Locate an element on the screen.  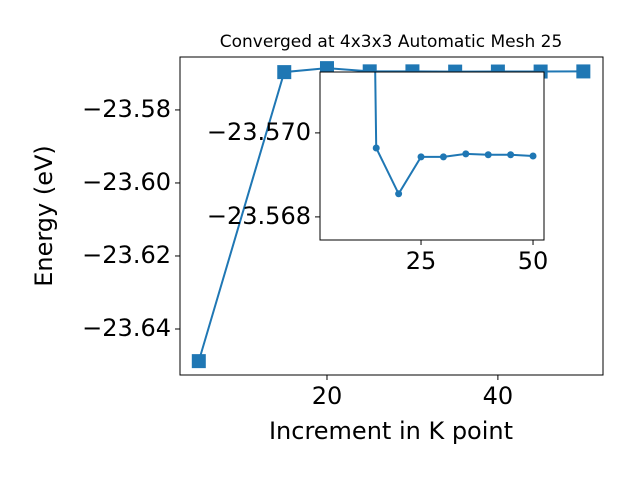
y-tick-label: −23.58 is located at coordinates (126, 109).